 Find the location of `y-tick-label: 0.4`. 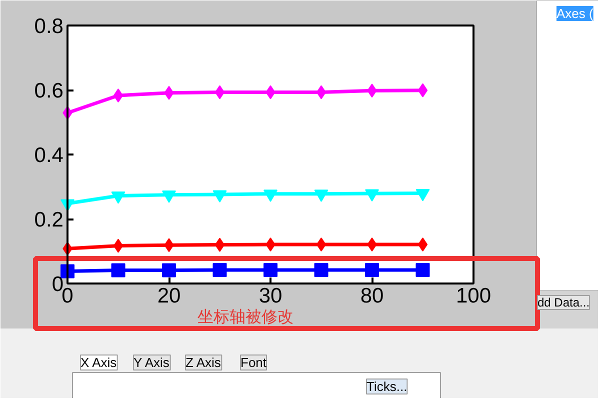

y-tick-label: 0.4 is located at coordinates (49, 155).